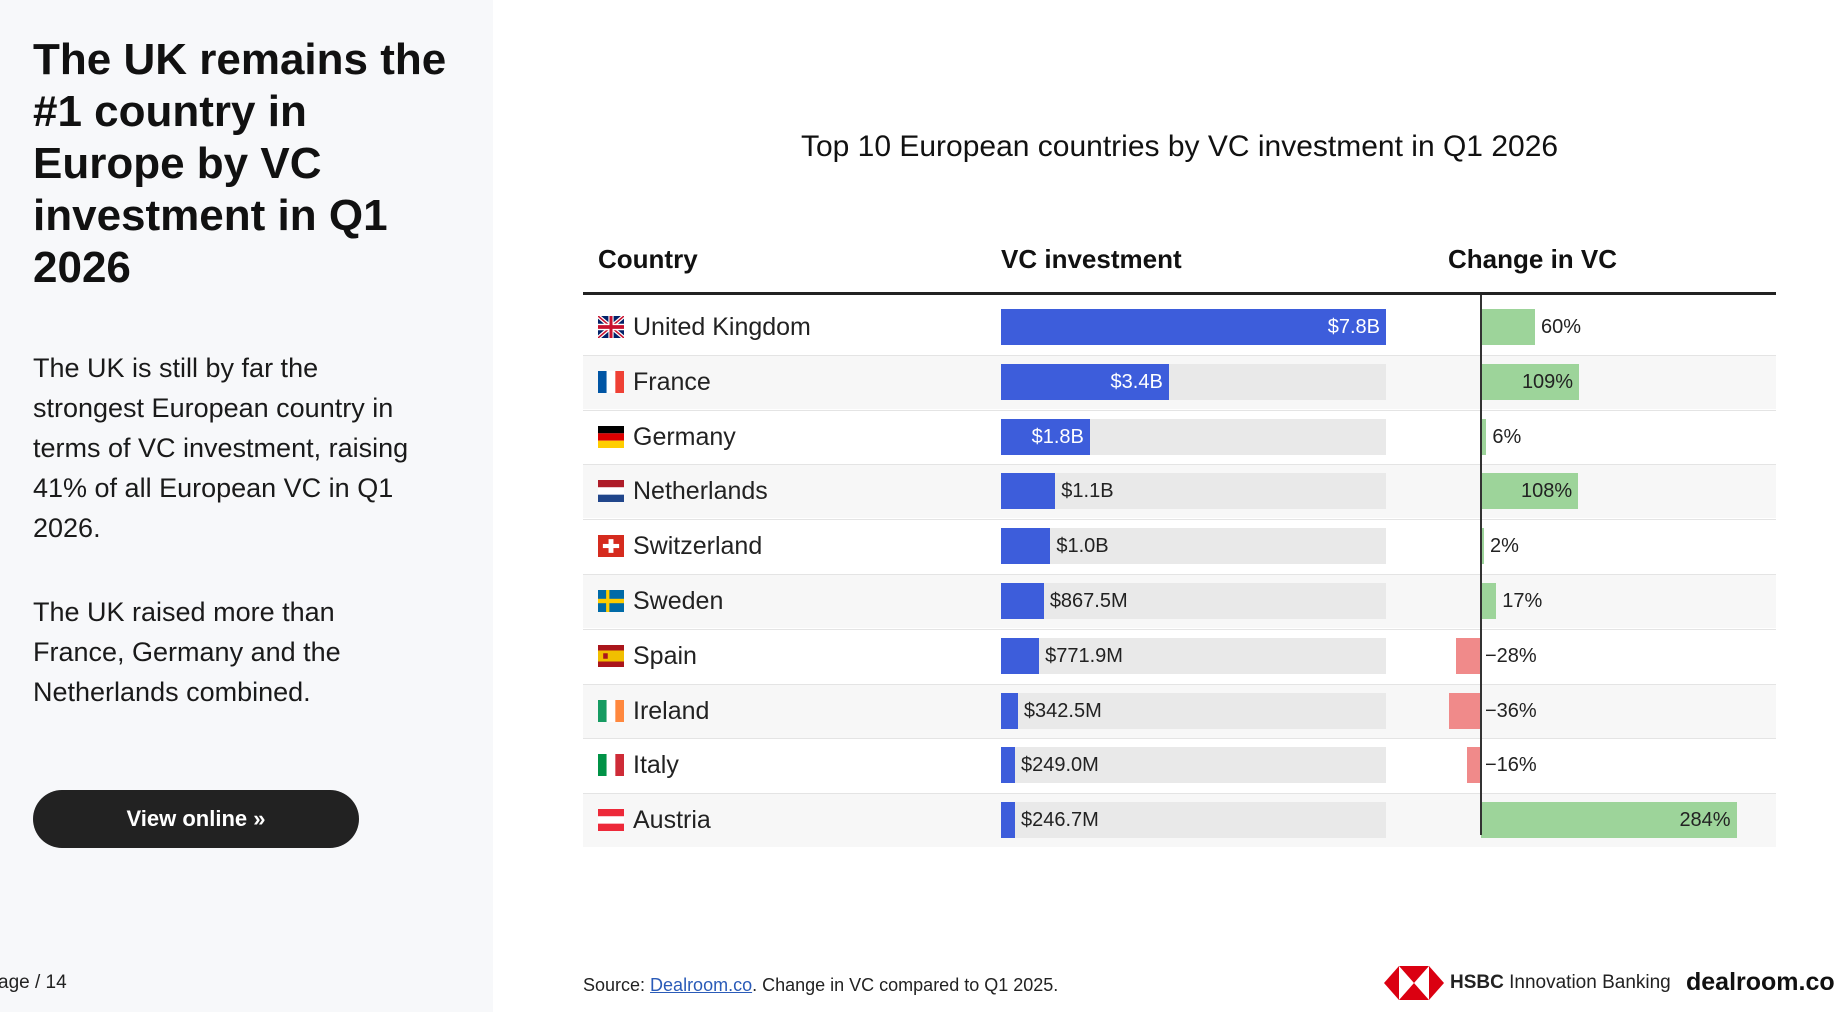  I want to click on flag-es-icon, so click(611, 655).